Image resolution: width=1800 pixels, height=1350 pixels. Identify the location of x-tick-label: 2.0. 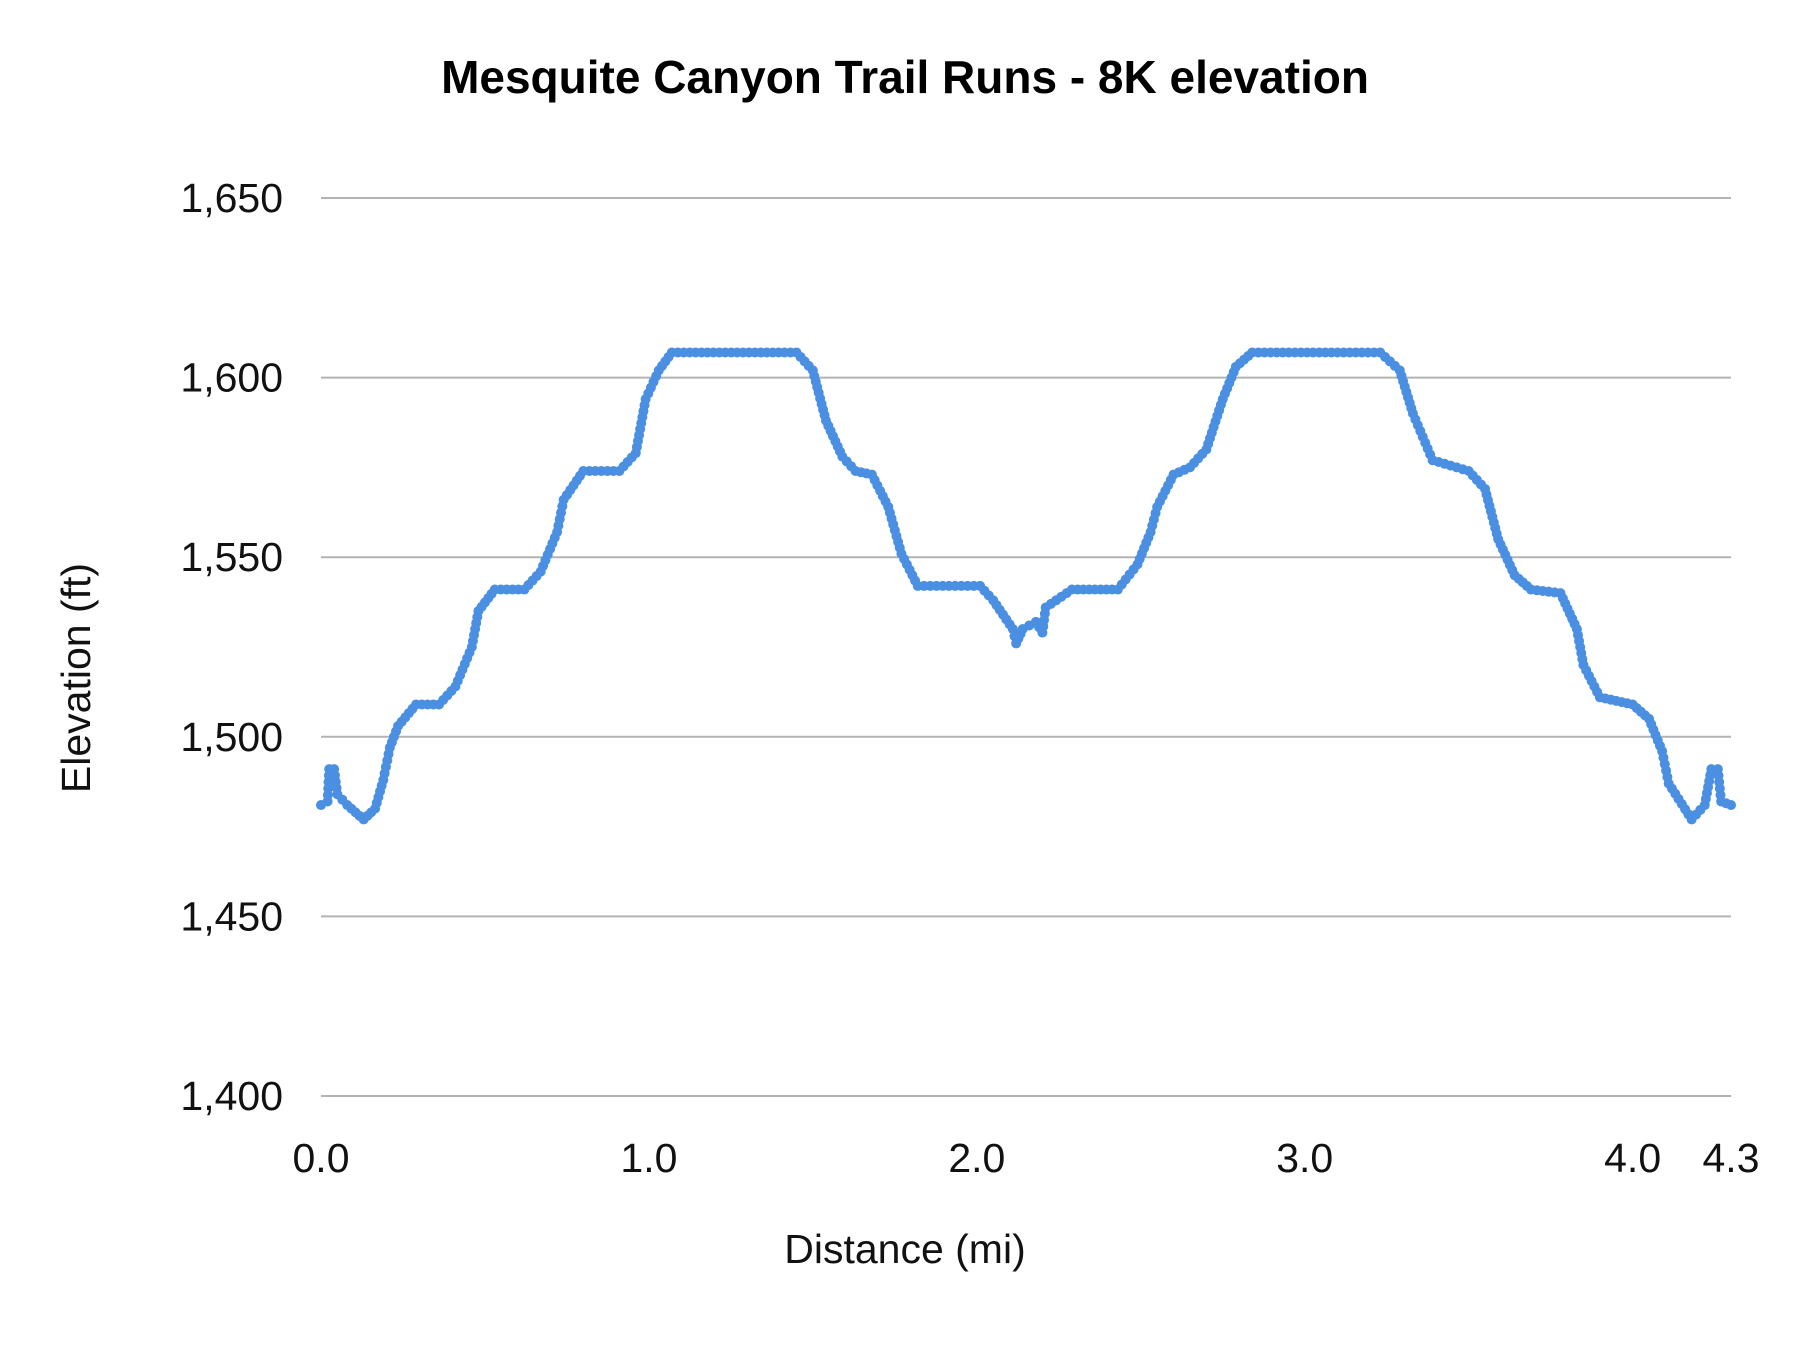
(976, 1158).